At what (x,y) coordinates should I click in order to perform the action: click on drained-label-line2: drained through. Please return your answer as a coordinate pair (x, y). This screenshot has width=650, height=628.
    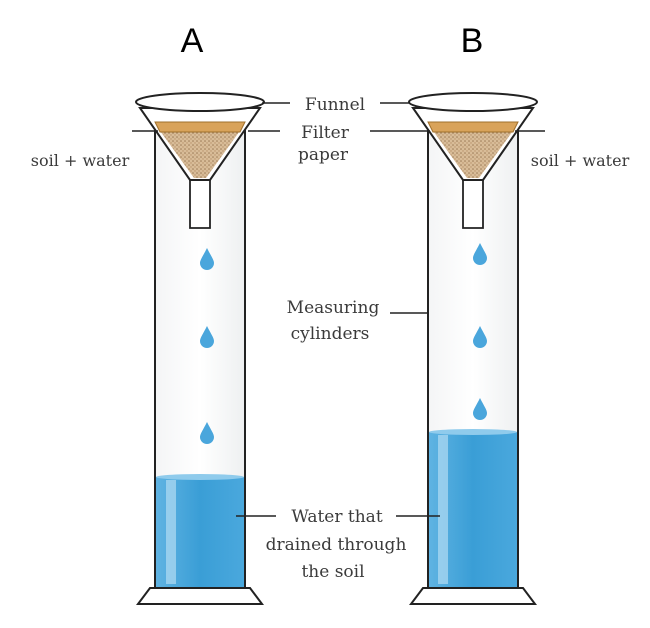
    Looking at the image, I should click on (336, 545).